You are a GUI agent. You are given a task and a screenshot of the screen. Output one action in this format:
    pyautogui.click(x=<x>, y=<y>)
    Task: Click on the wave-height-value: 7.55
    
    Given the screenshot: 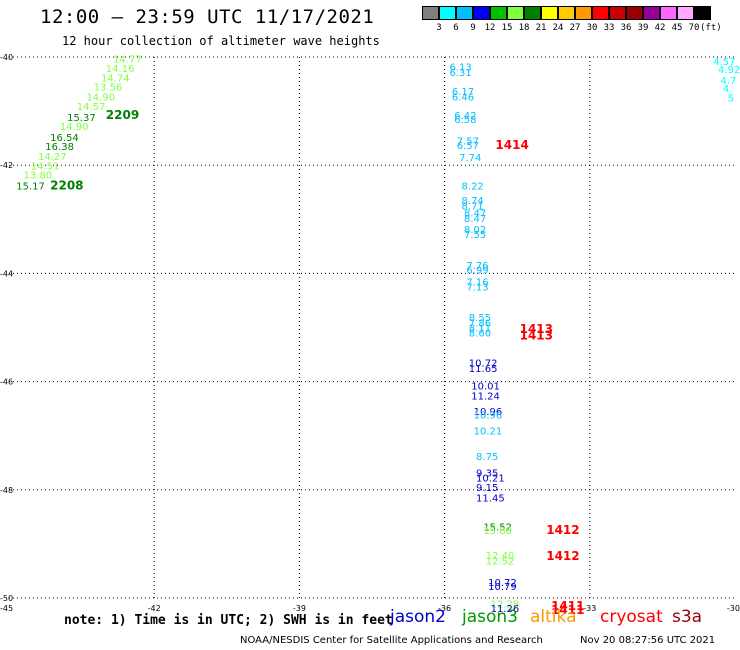 What is the action you would take?
    pyautogui.click(x=475, y=235)
    